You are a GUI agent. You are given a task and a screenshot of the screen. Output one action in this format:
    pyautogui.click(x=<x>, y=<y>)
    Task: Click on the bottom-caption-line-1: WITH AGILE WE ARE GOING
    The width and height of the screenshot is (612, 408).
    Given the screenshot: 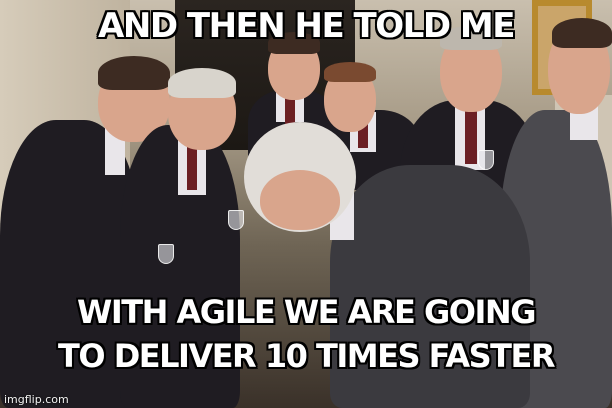 What is the action you would take?
    pyautogui.click(x=306, y=312)
    